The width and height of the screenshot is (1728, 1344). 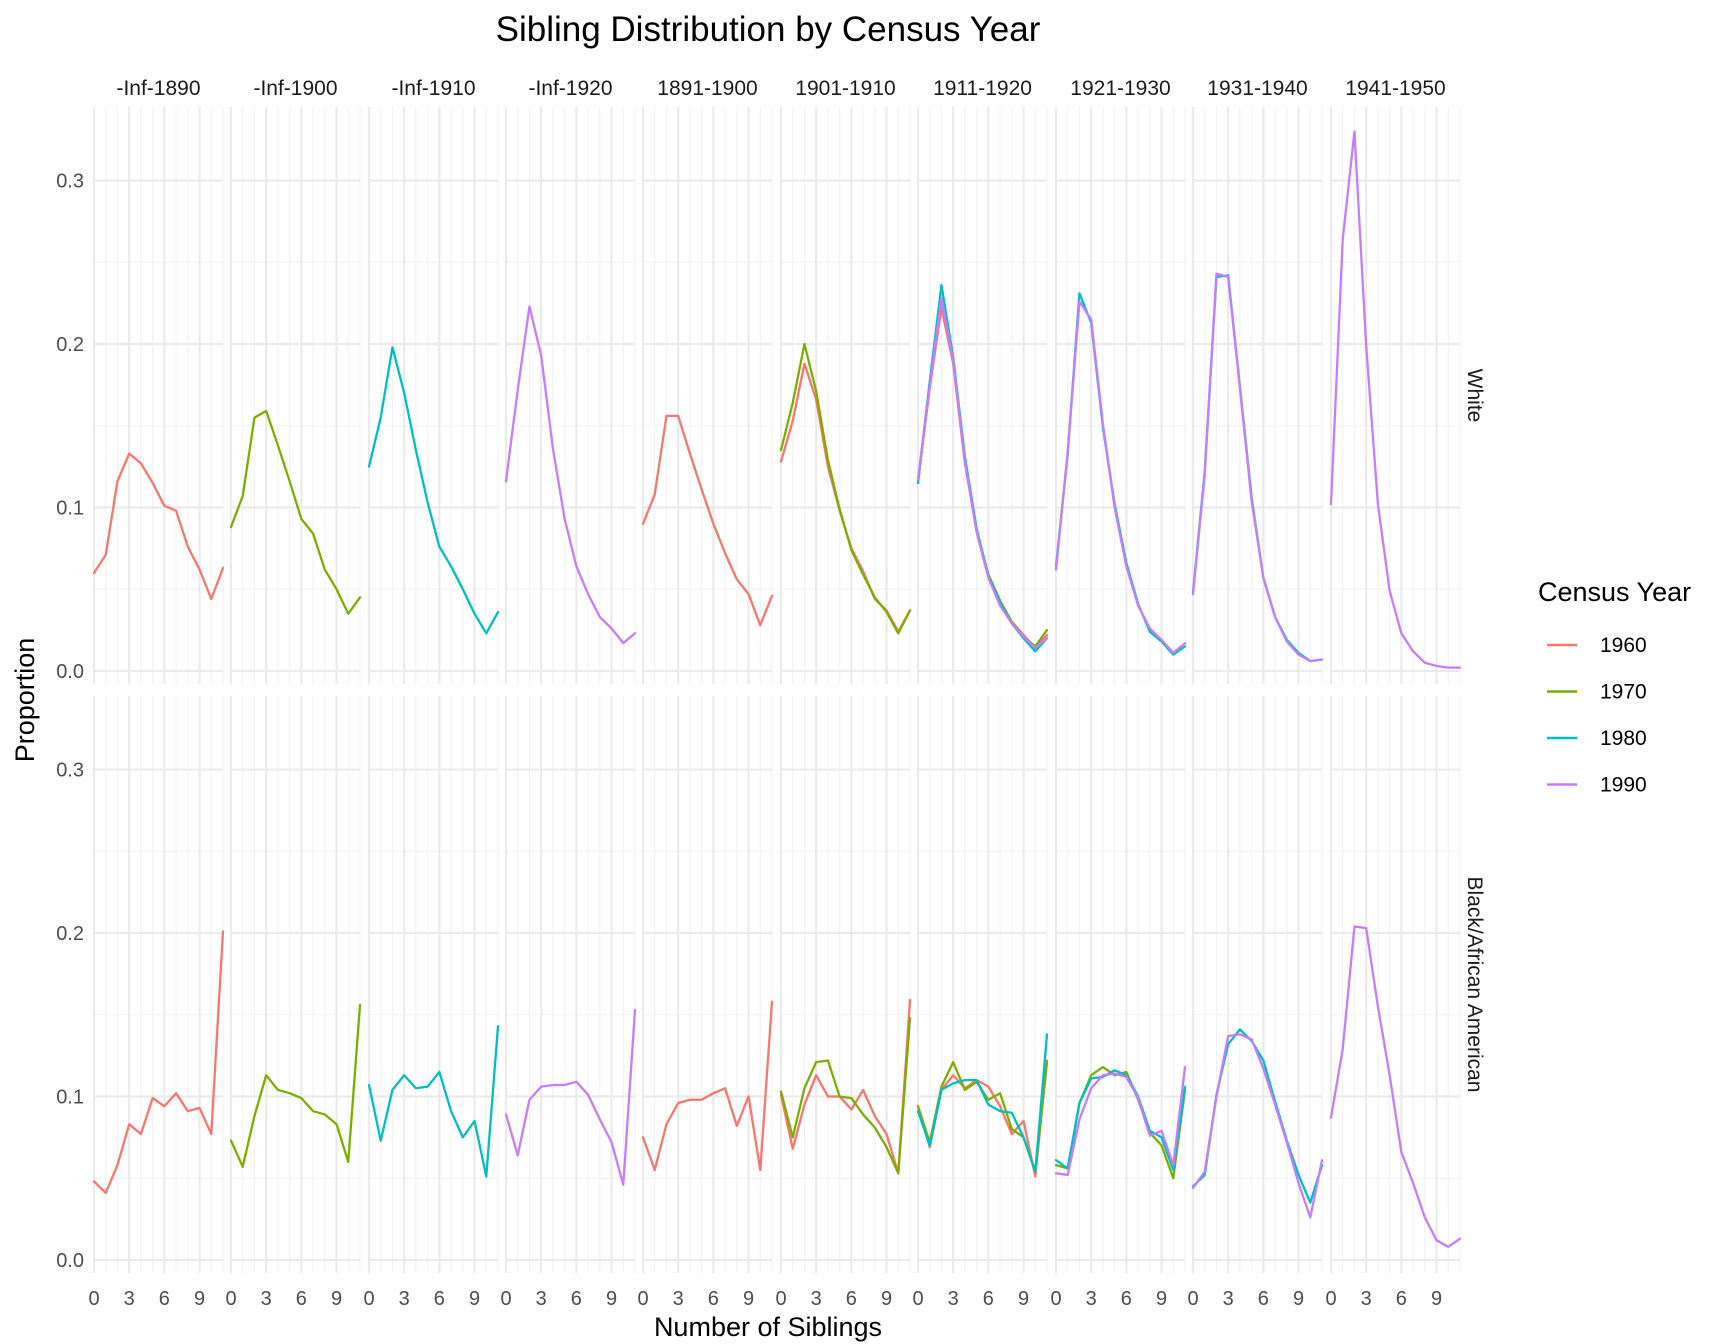 What do you see at coordinates (1623, 738) in the screenshot?
I see `legend-label: 1980` at bounding box center [1623, 738].